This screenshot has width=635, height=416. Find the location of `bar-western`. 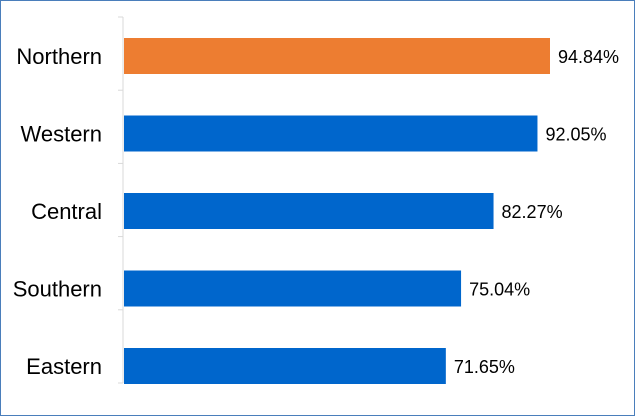

bar-western is located at coordinates (331, 133).